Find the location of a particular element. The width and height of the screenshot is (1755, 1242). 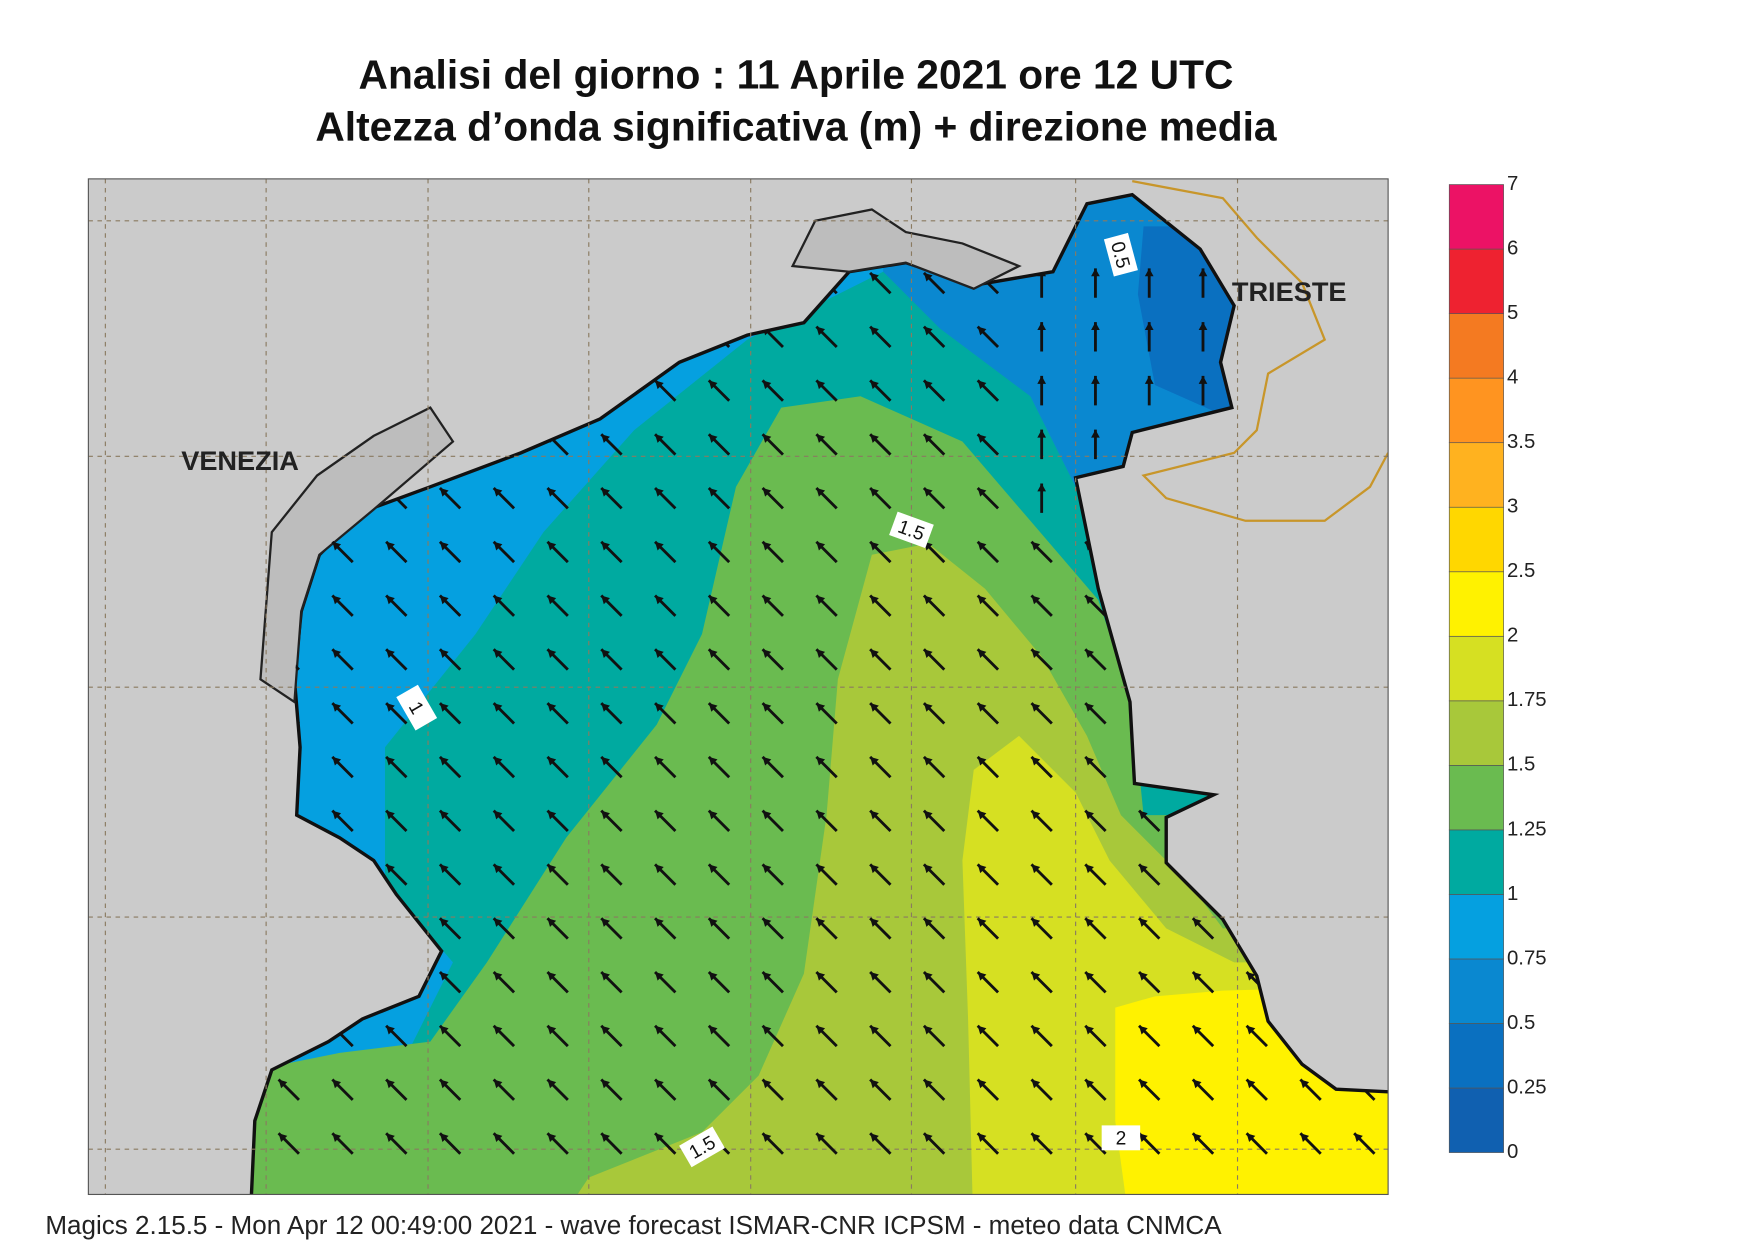

colorbar-label: 5 is located at coordinates (1512, 313).